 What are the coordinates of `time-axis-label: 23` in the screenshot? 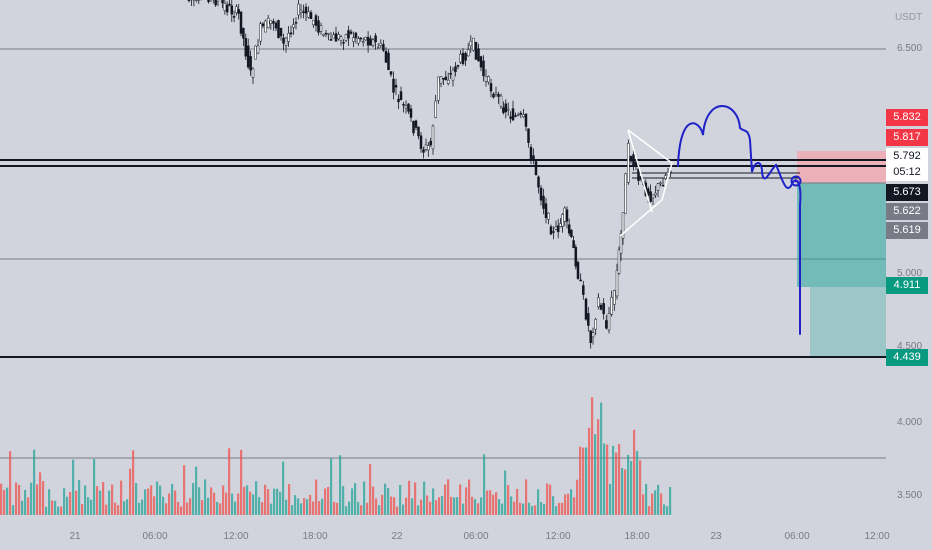 It's located at (716, 536).